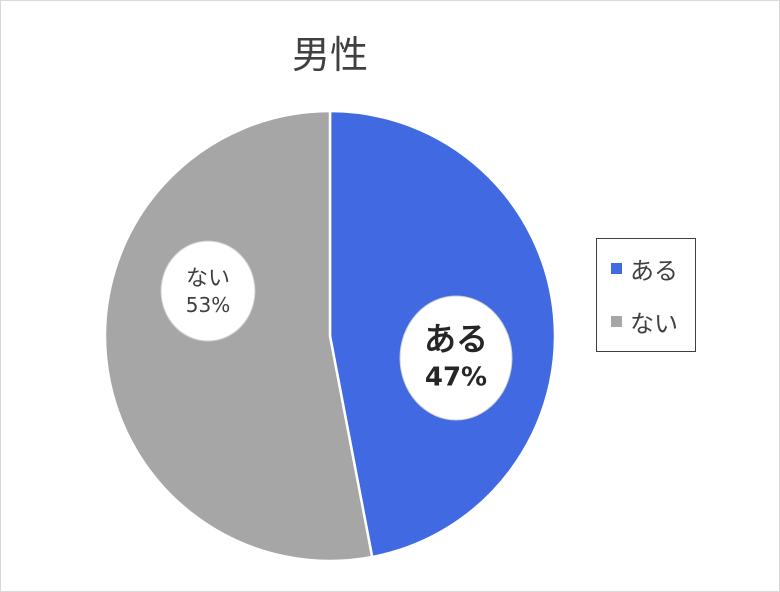 Image resolution: width=780 pixels, height=592 pixels. I want to click on legend-item-nai: ない, so click(653, 321).